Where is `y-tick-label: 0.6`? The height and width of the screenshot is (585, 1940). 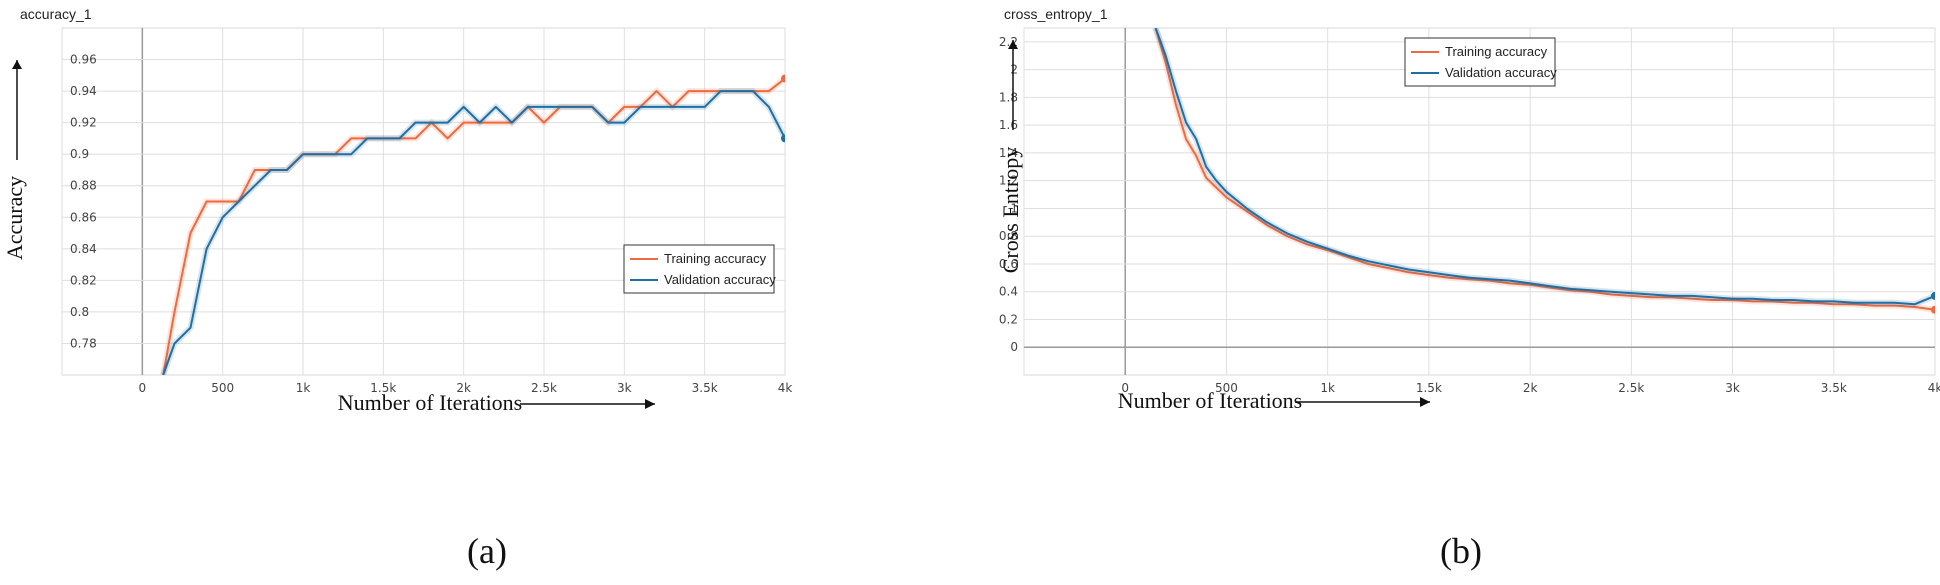
y-tick-label: 0.6 is located at coordinates (1008, 264).